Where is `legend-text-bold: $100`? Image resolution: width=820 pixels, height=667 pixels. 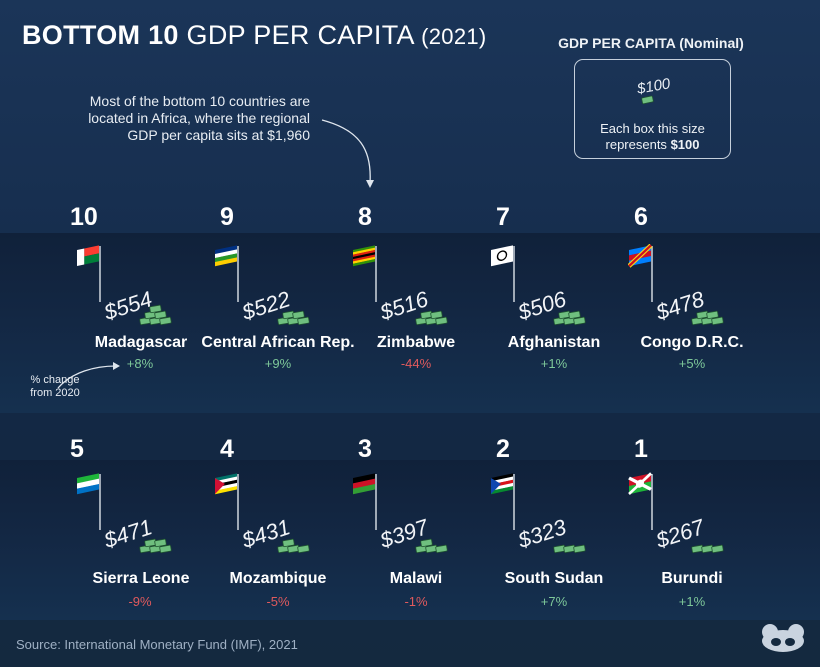
legend-text-bold: $100 is located at coordinates (685, 144).